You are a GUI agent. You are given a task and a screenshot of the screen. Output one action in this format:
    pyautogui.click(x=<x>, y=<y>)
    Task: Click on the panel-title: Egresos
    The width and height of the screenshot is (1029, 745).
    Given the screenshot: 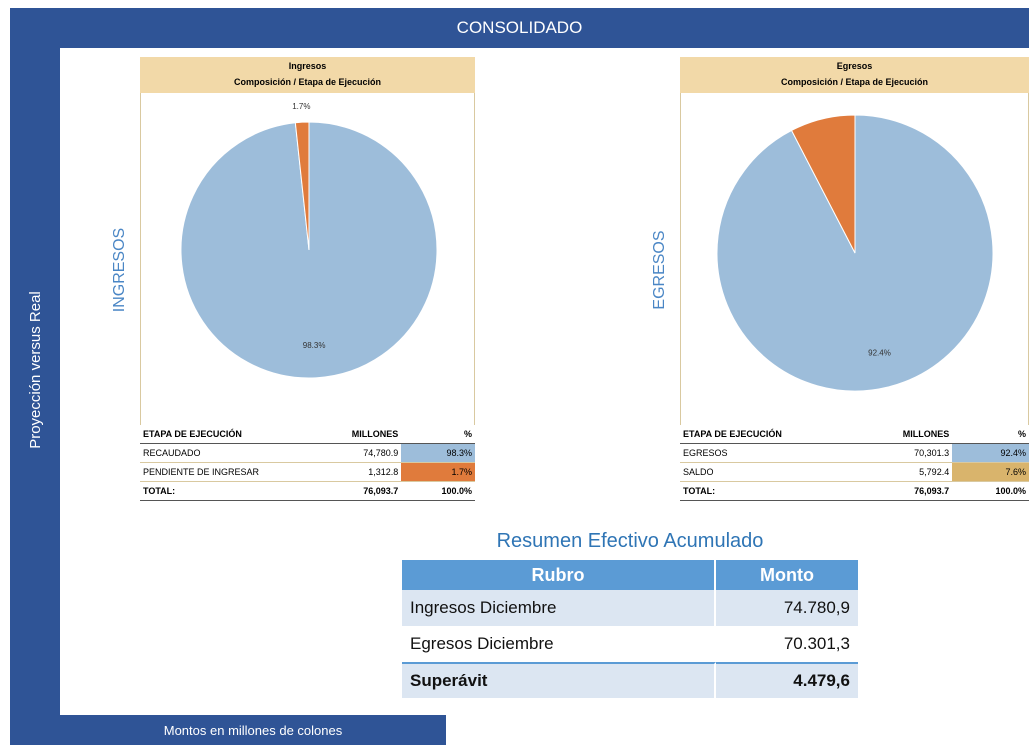 What is the action you would take?
    pyautogui.click(x=854, y=66)
    